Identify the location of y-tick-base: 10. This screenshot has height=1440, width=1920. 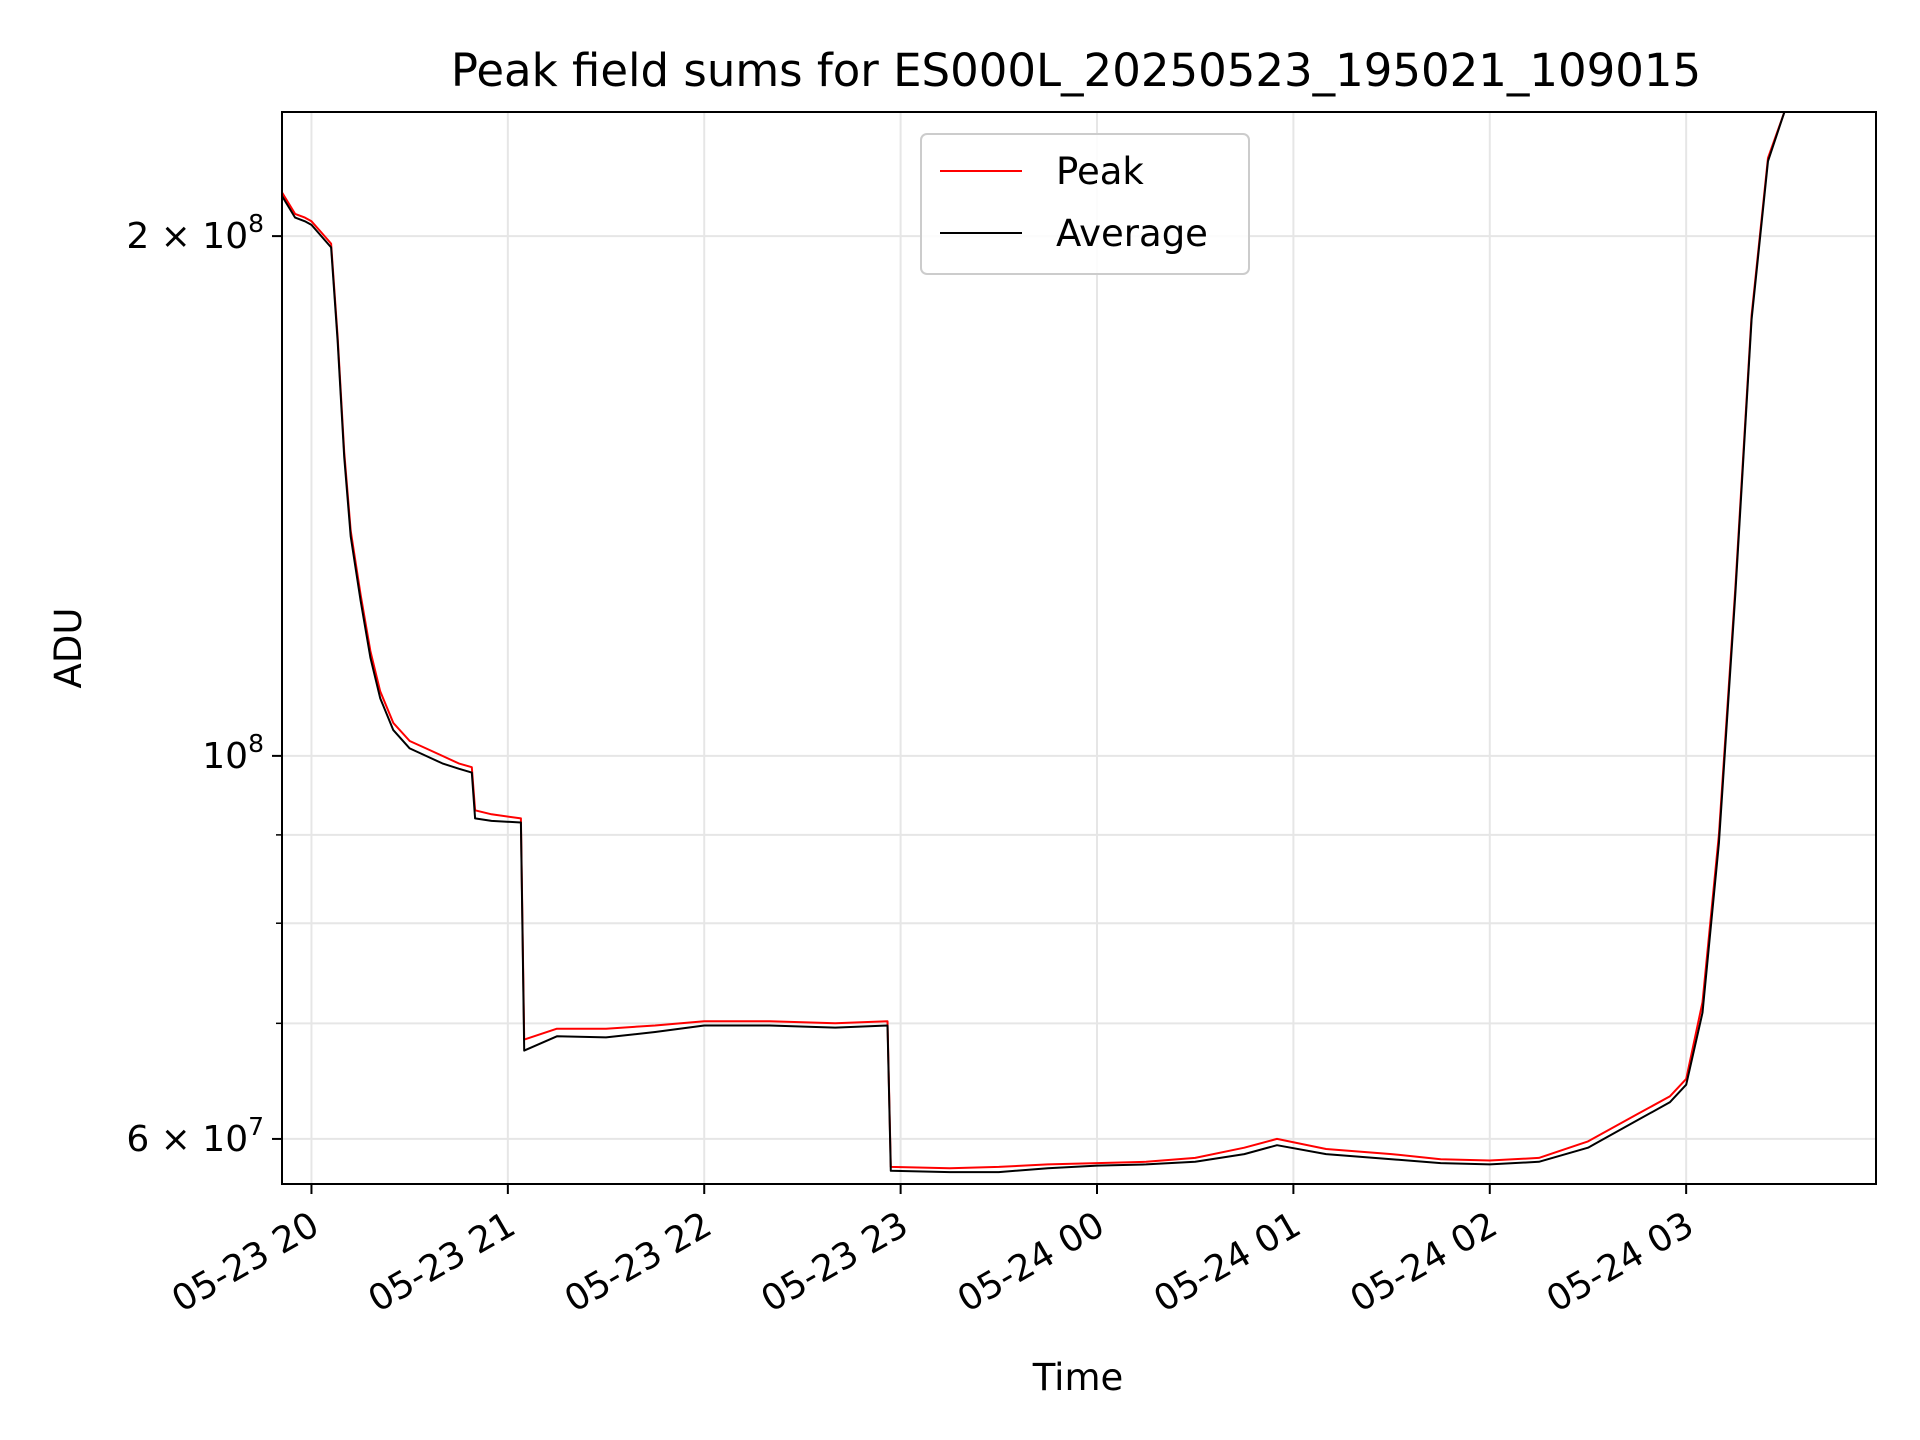
(225, 756).